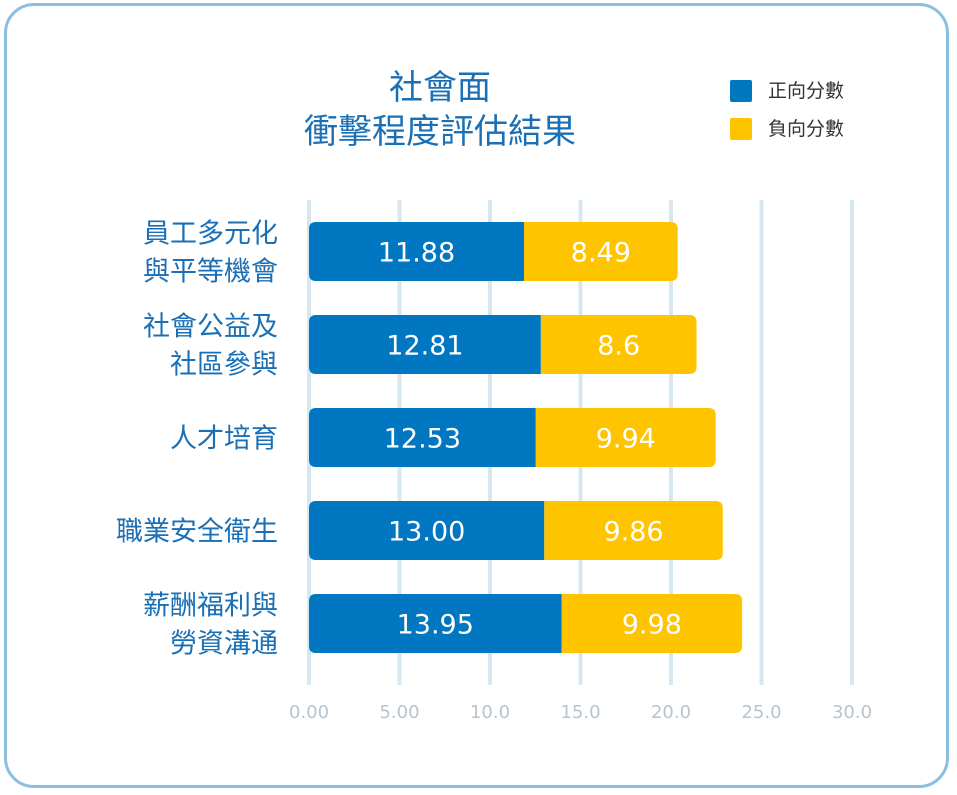  What do you see at coordinates (309, 712) in the screenshot?
I see `x-tick-label: 0.00` at bounding box center [309, 712].